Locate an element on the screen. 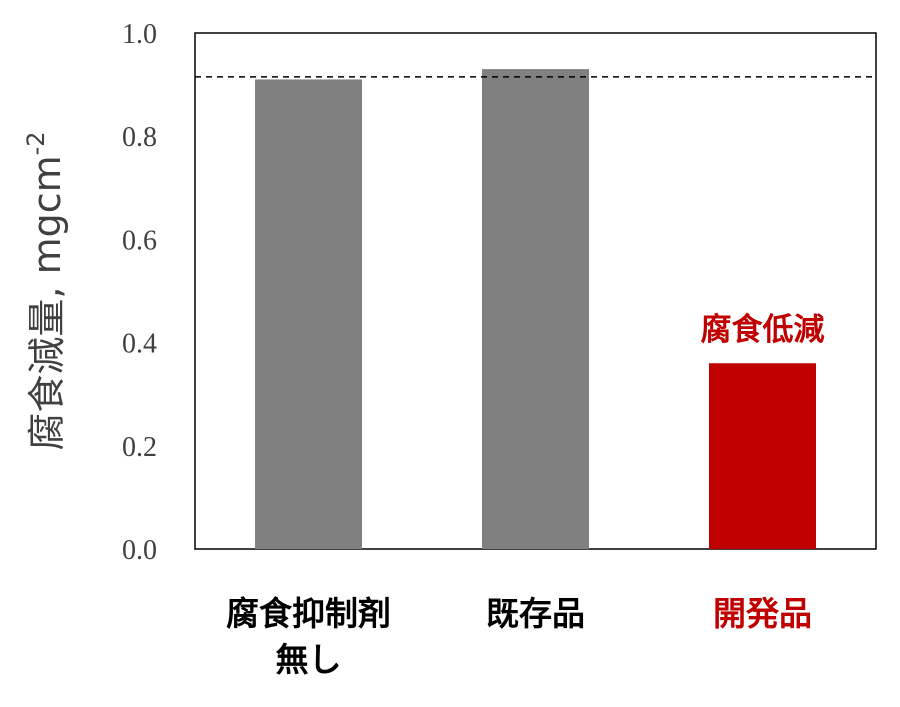  y-axis-label: 腐食減量, mgcm-2 is located at coordinates (45, 290).